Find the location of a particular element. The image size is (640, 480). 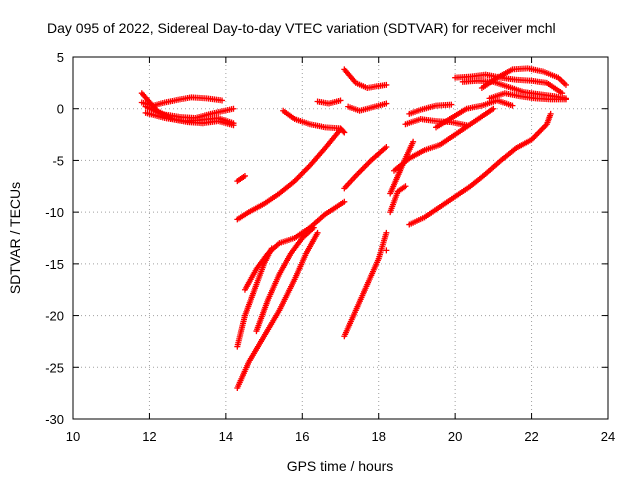

x-tick-label: 20 is located at coordinates (455, 436).